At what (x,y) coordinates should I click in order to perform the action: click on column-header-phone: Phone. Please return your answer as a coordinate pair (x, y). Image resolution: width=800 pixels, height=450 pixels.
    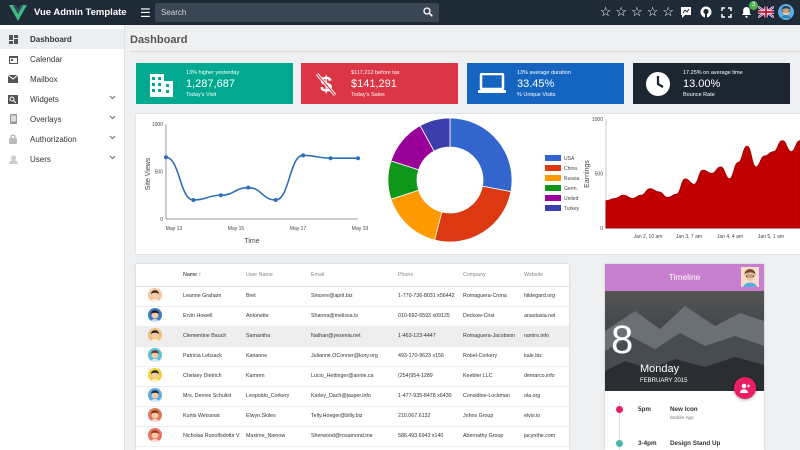
    Looking at the image, I should click on (430, 275).